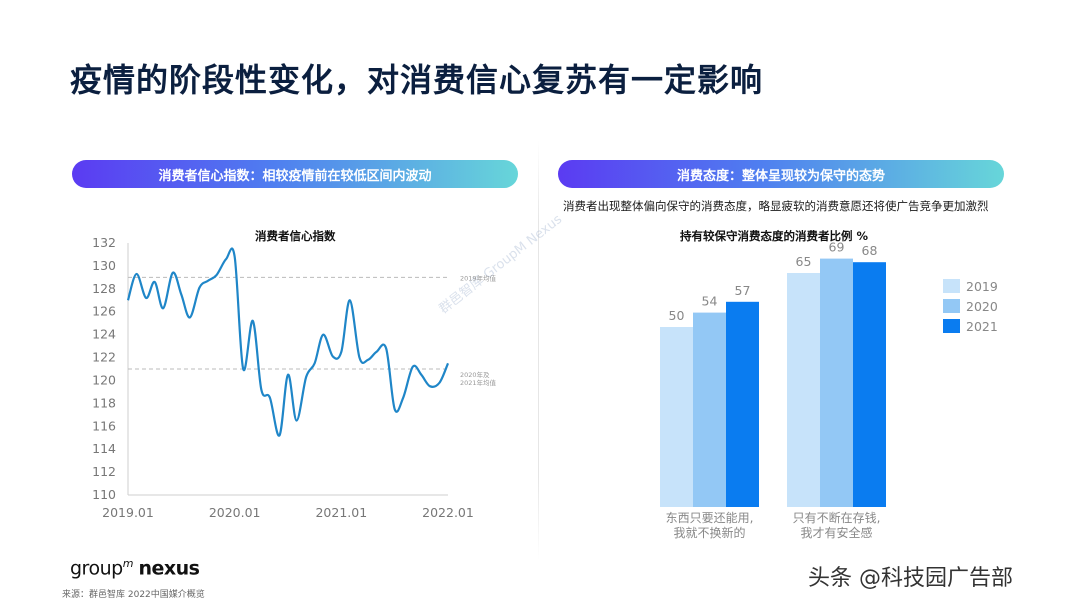 This screenshot has width=1080, height=608. What do you see at coordinates (104, 402) in the screenshot?
I see `y-tick-label: 118` at bounding box center [104, 402].